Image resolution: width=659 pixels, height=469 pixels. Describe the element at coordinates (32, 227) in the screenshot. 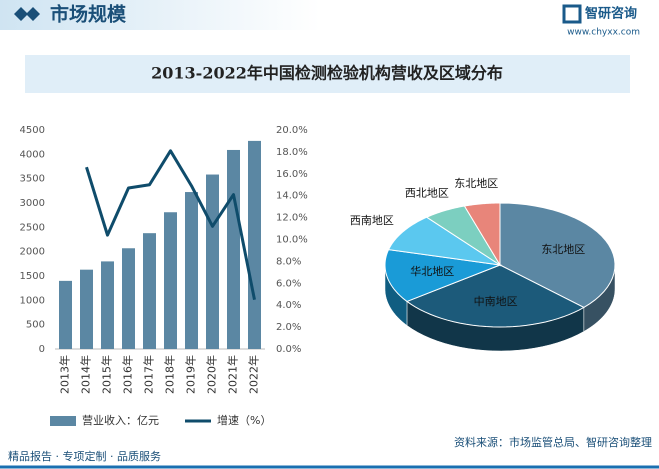

I see `y-tick-label: 2500` at that location.